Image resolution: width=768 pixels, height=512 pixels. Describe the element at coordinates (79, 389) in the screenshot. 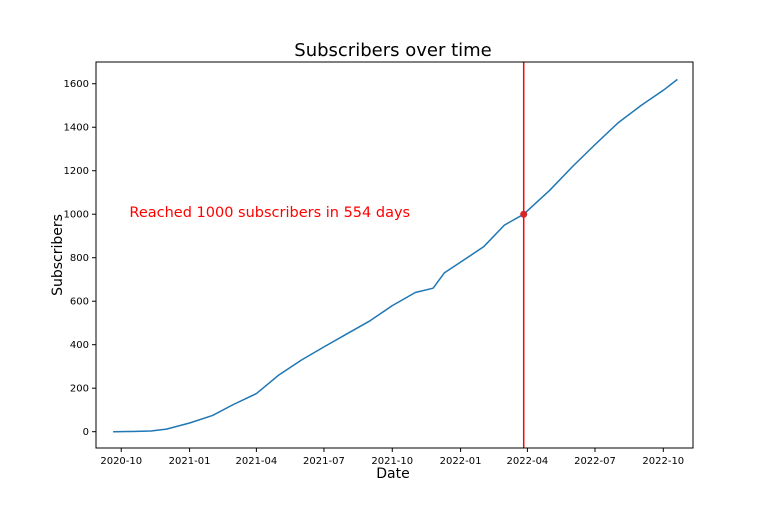

I see `y-tick-label: 200` at that location.